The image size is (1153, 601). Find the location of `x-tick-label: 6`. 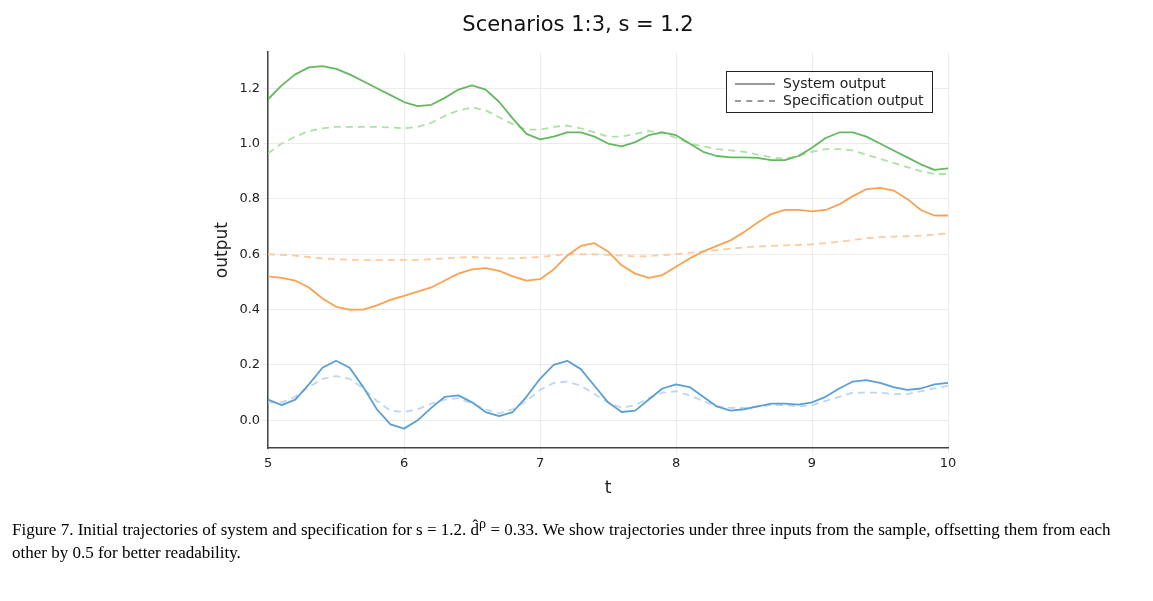

x-tick-label: 6 is located at coordinates (404, 463).